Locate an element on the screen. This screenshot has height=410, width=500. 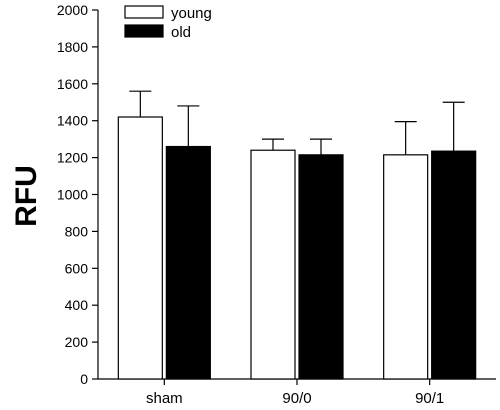
y-tick-label: 600 is located at coordinates (77, 268).